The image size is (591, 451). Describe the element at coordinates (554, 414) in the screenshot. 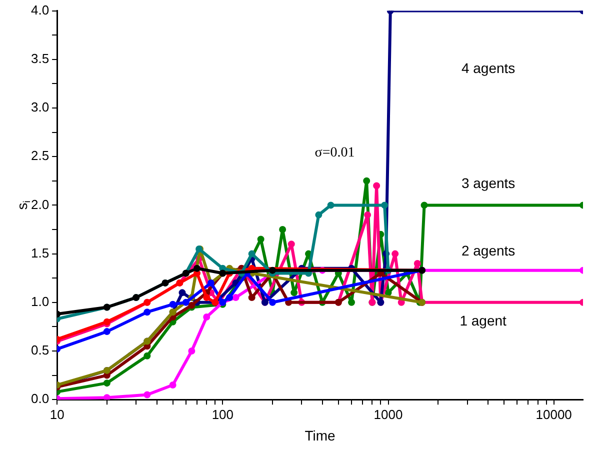

I see `x-tick-label: 10000` at that location.